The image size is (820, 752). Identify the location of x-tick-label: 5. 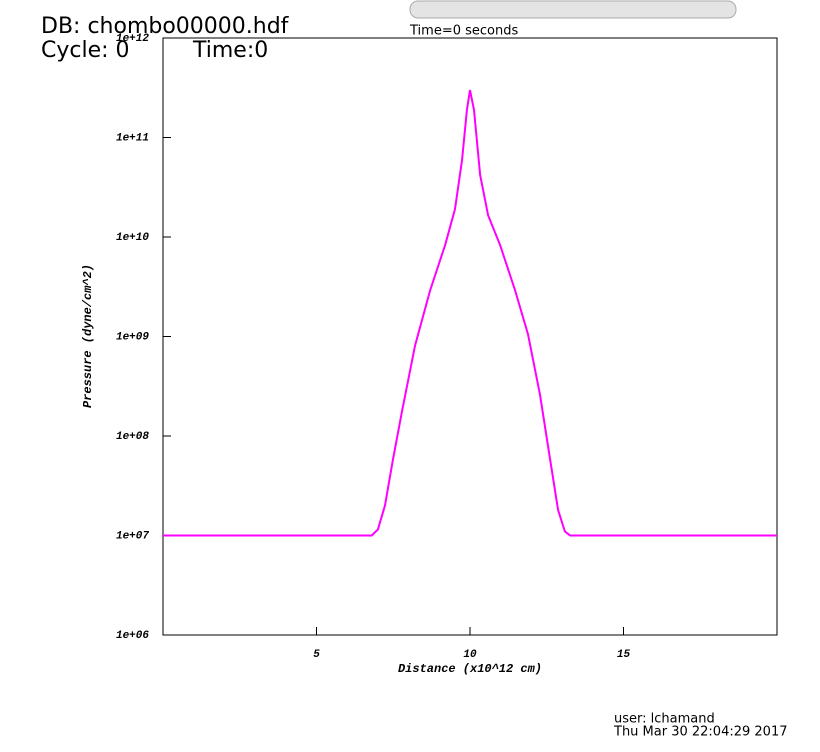
(316, 655).